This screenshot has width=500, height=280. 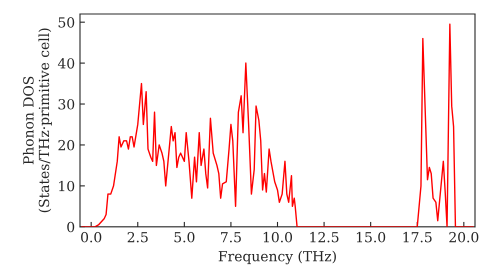 What do you see at coordinates (417, 237) in the screenshot?
I see `x-tick-label: 17.5` at bounding box center [417, 237].